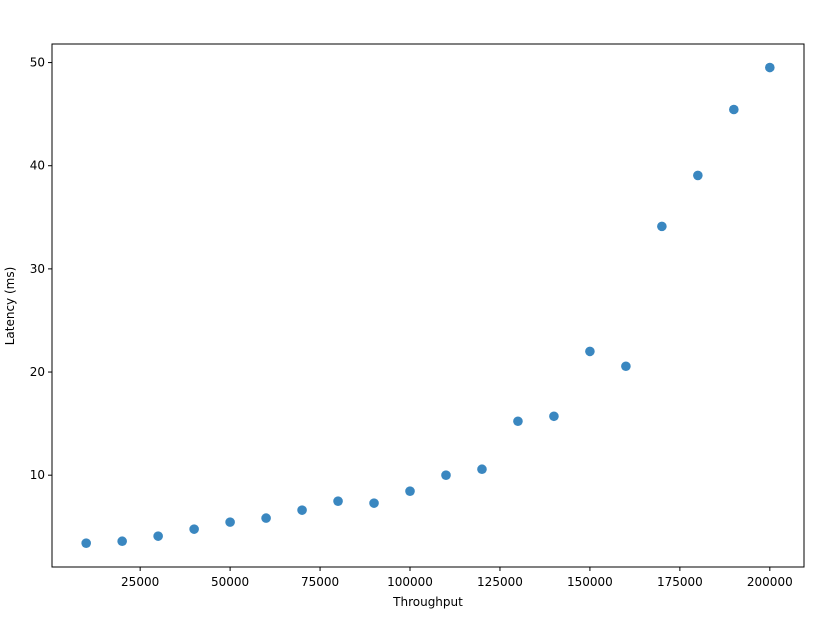 The width and height of the screenshot is (839, 628). I want to click on y-tick-label: 40, so click(37, 166).